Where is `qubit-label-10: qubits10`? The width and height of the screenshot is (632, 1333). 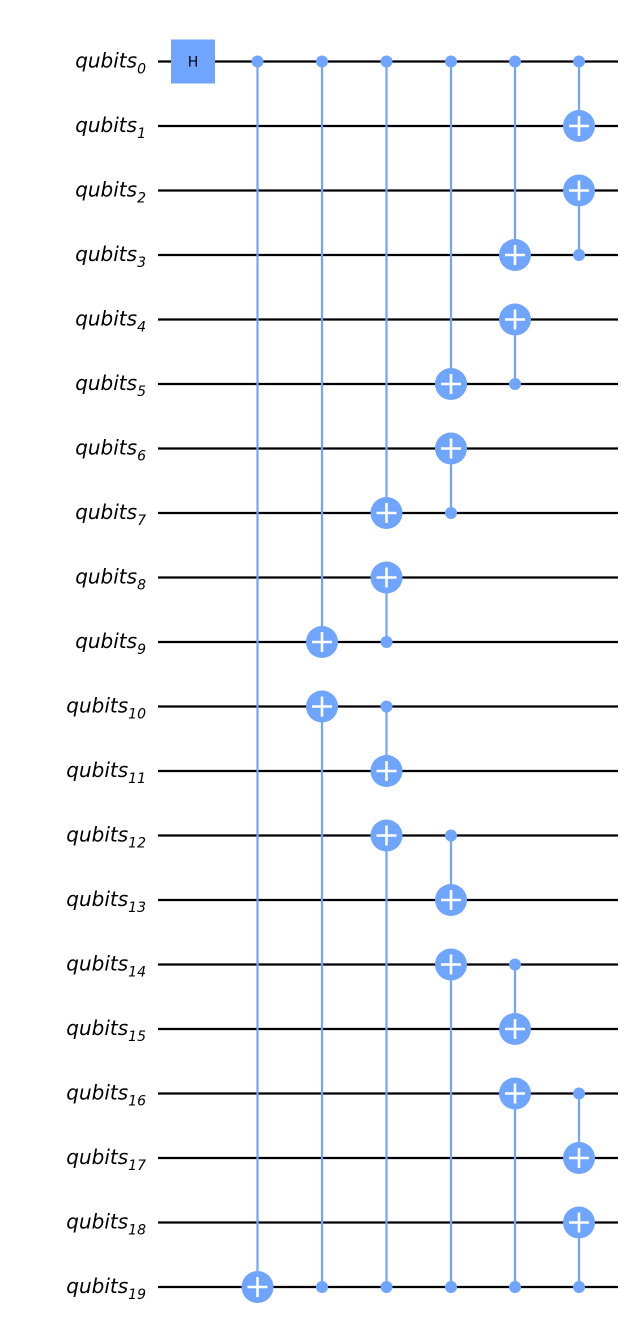
qubit-label-10: qubits10 is located at coordinates (106, 708).